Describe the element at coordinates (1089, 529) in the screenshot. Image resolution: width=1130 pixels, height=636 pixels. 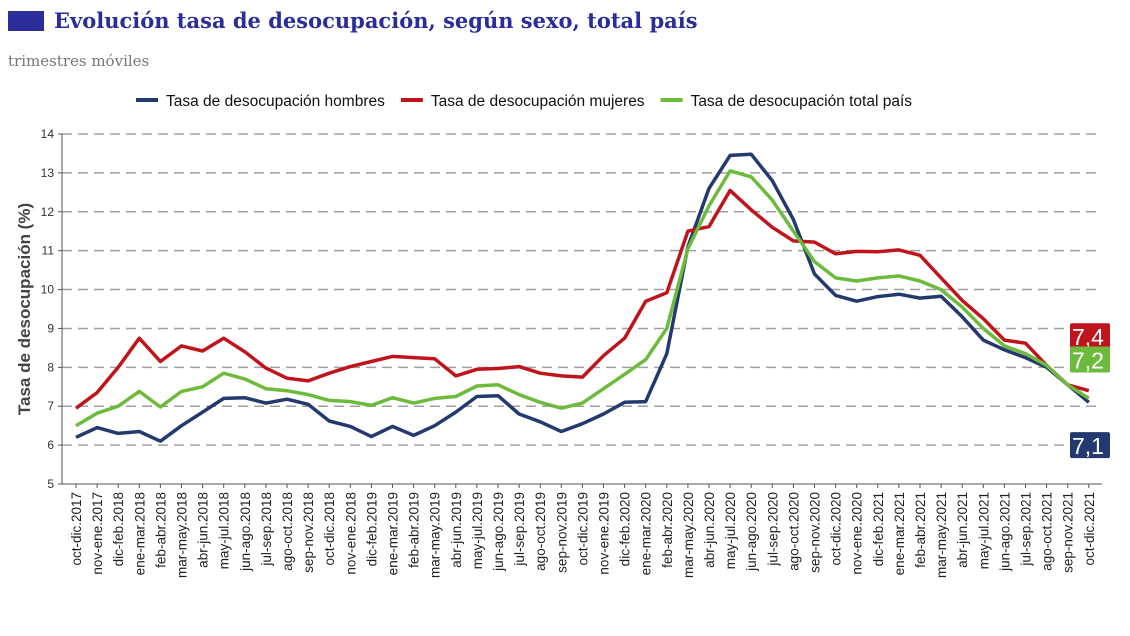
I see `x-tick-label: oct-dic.2021` at that location.